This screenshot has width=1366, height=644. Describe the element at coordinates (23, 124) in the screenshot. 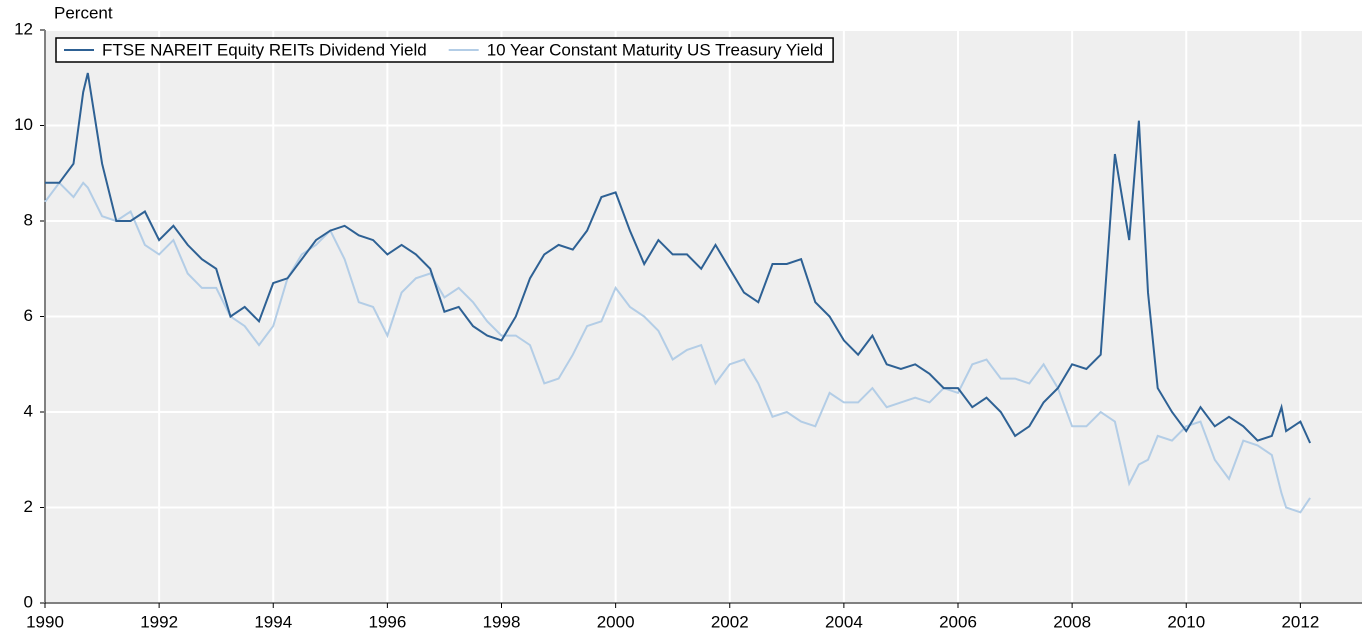

I see `y-tick-label: 10` at that location.